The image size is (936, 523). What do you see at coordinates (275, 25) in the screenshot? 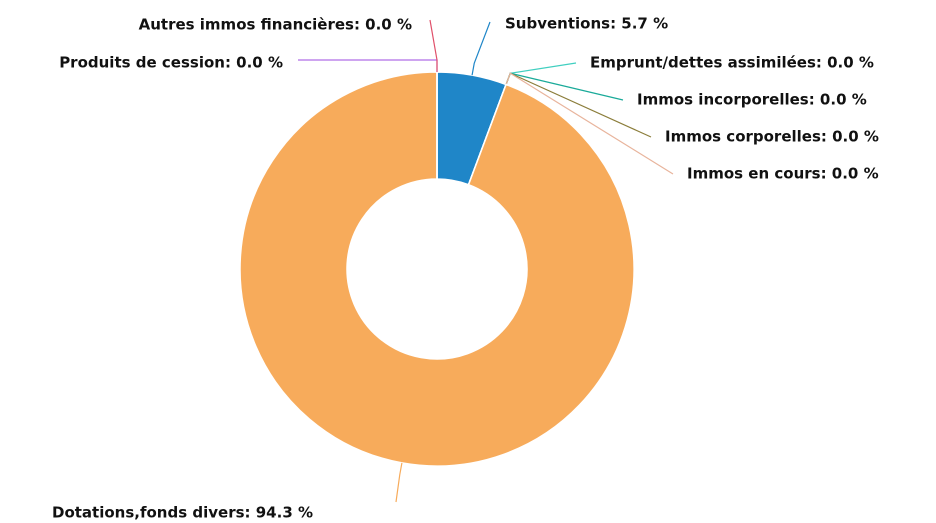
I see `data-label: Autres immos financières: 0.0 %` at bounding box center [275, 25].